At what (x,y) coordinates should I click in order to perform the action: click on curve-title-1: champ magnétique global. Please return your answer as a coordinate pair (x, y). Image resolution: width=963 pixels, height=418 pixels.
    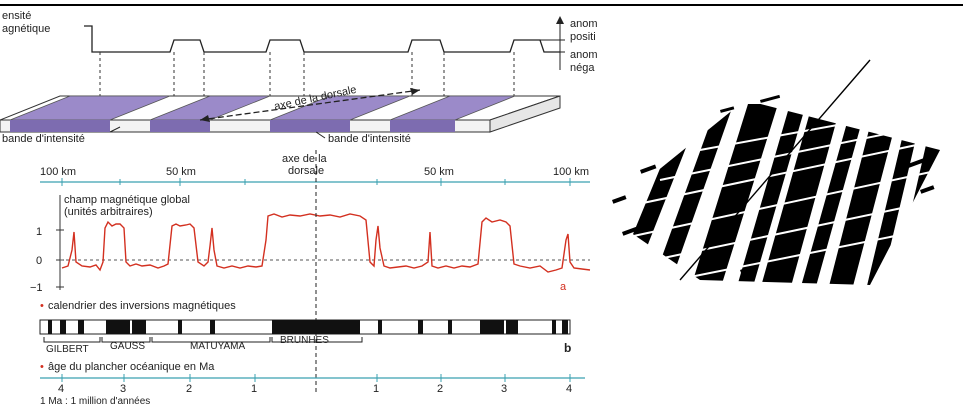
    Looking at the image, I should click on (127, 200).